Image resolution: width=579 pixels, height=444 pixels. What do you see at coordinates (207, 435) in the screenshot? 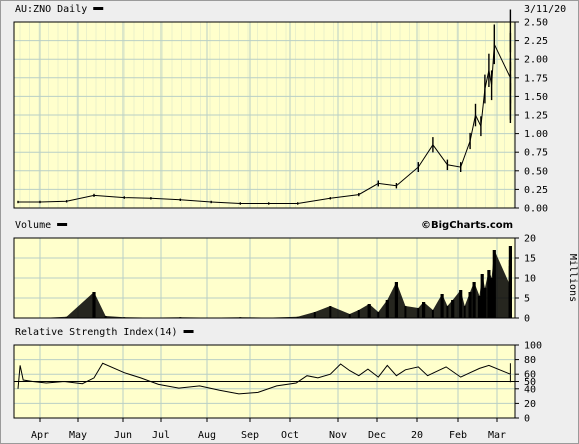
I see `xtick-label-4: Aug` at bounding box center [207, 435].